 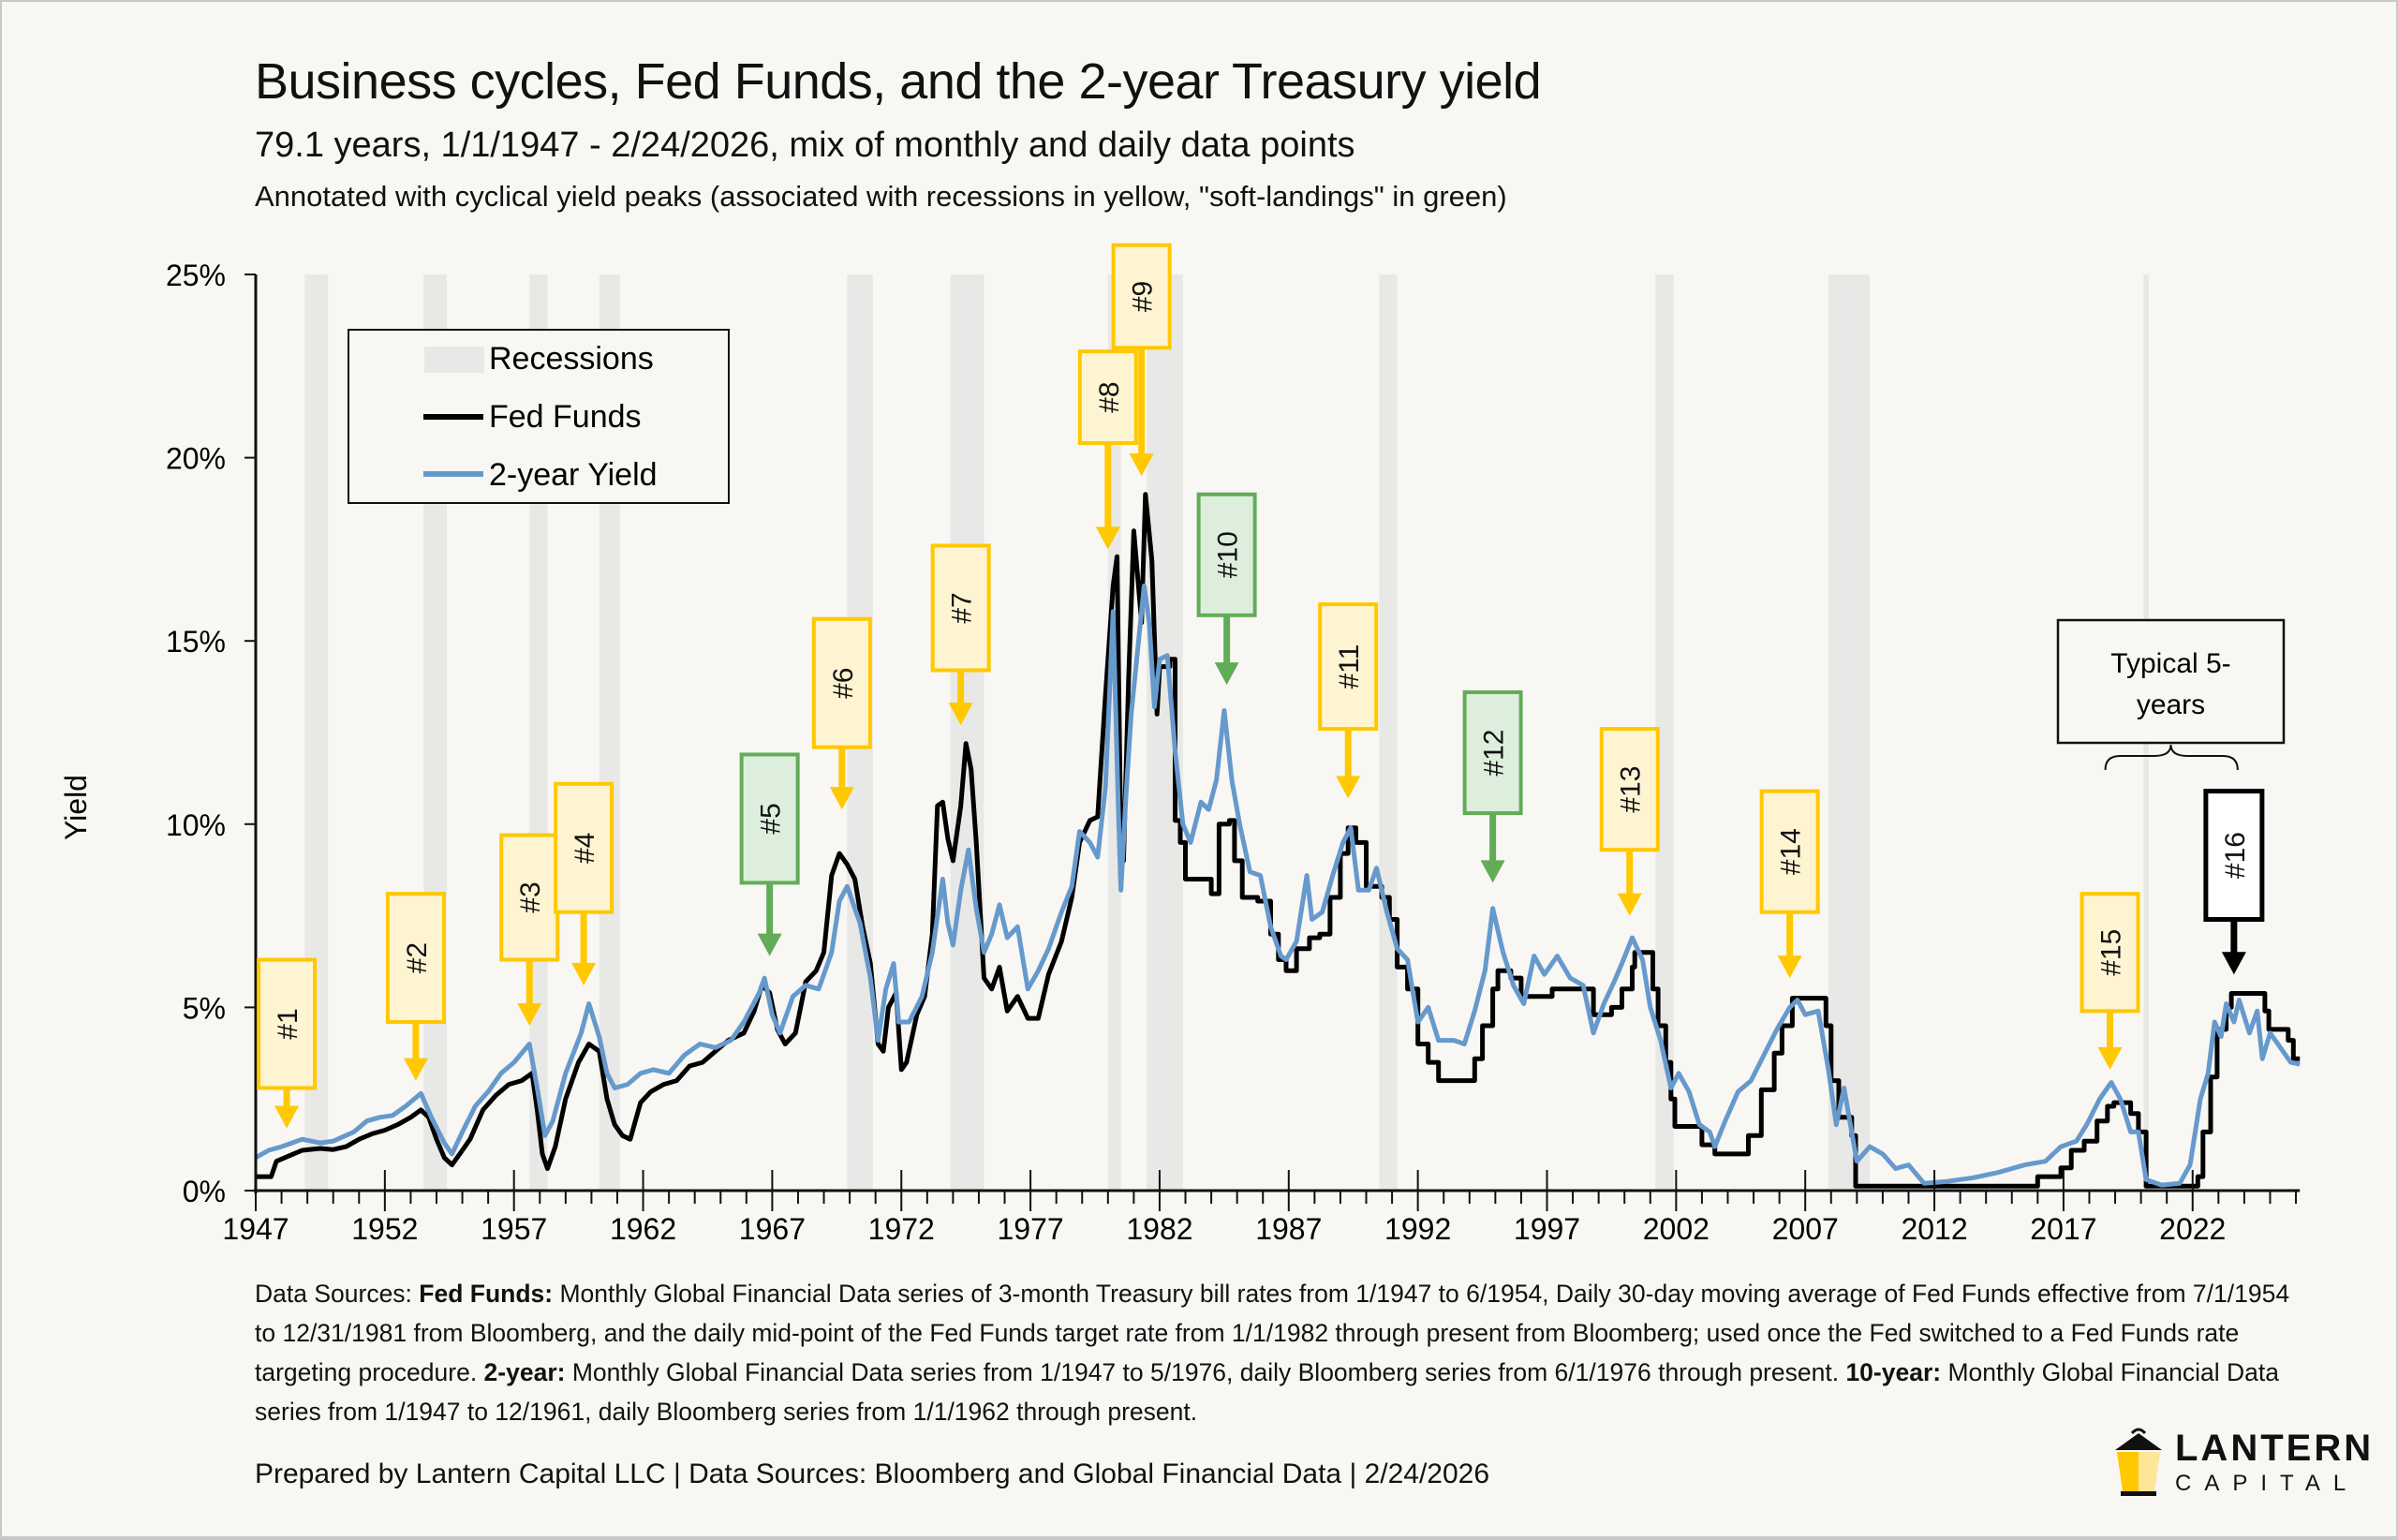 What do you see at coordinates (843, 683) in the screenshot?
I see `annotation-label: #6` at bounding box center [843, 683].